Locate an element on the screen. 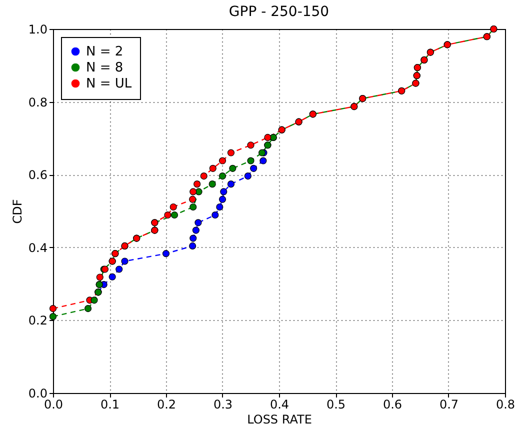  x-tick-label: 0.1 is located at coordinates (110, 405).